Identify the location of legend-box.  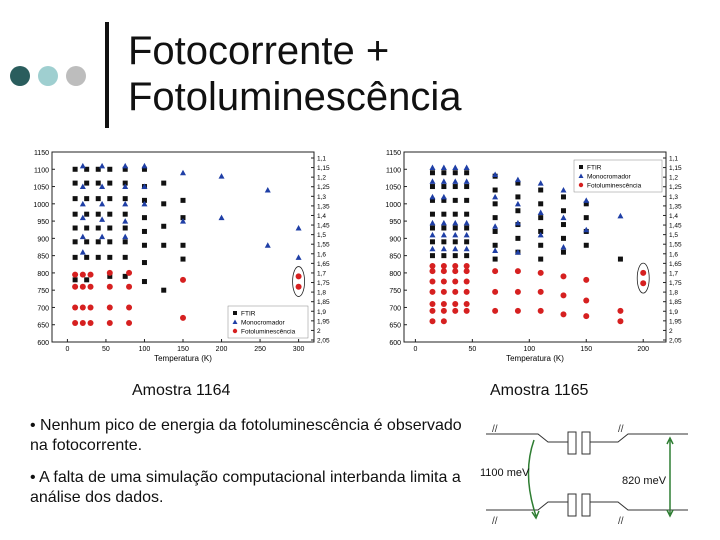
(268, 322).